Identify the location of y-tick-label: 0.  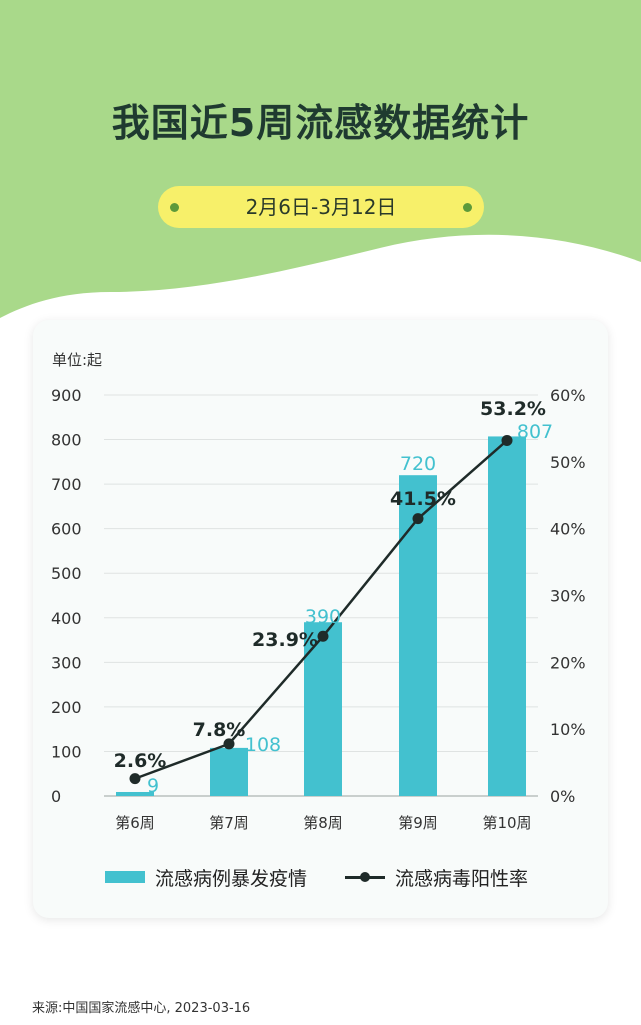
(56, 796).